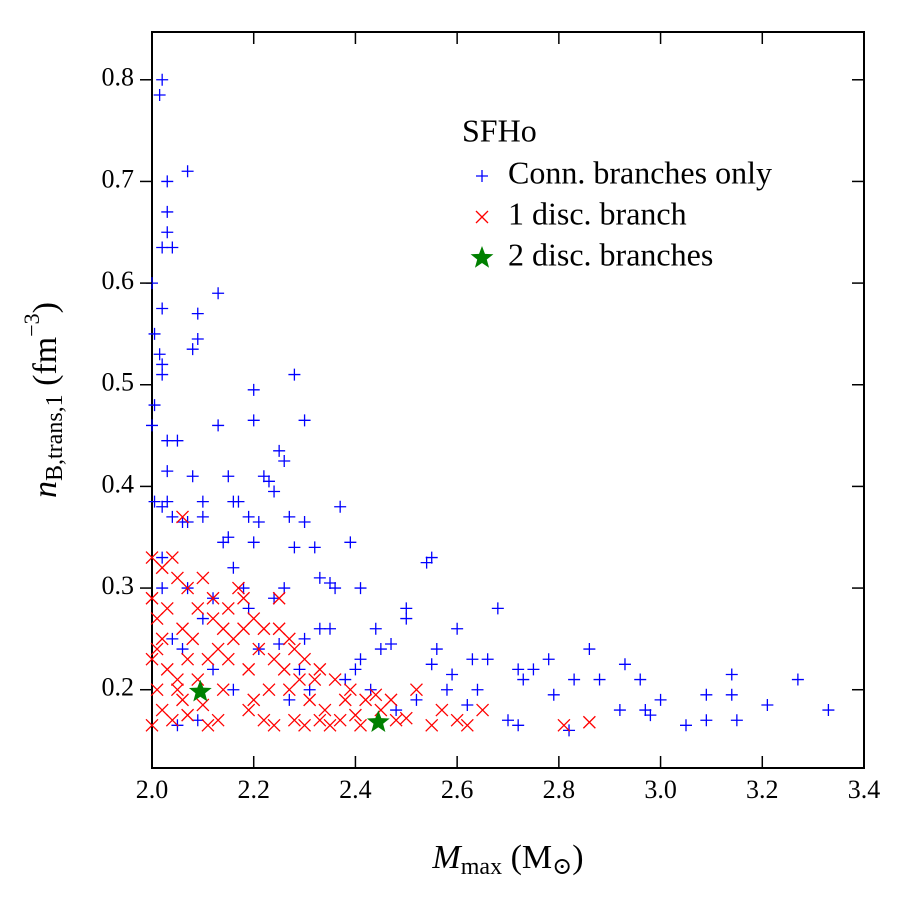 This screenshot has width=900, height=900. Describe the element at coordinates (118, 585) in the screenshot. I see `y-tick-label: 0.3` at that location.